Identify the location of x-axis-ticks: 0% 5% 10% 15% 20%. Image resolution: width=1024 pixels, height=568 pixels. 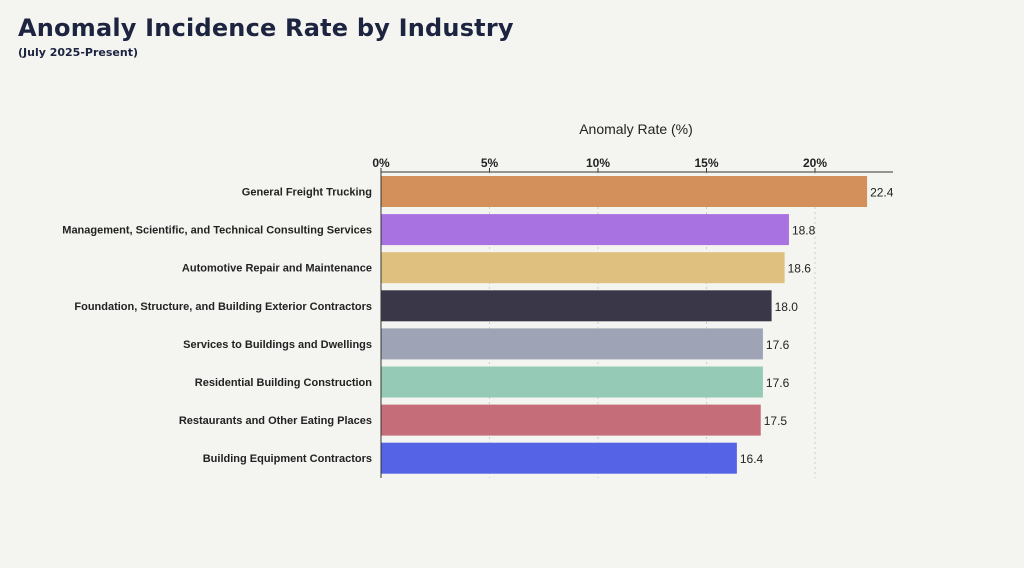
(599, 164).